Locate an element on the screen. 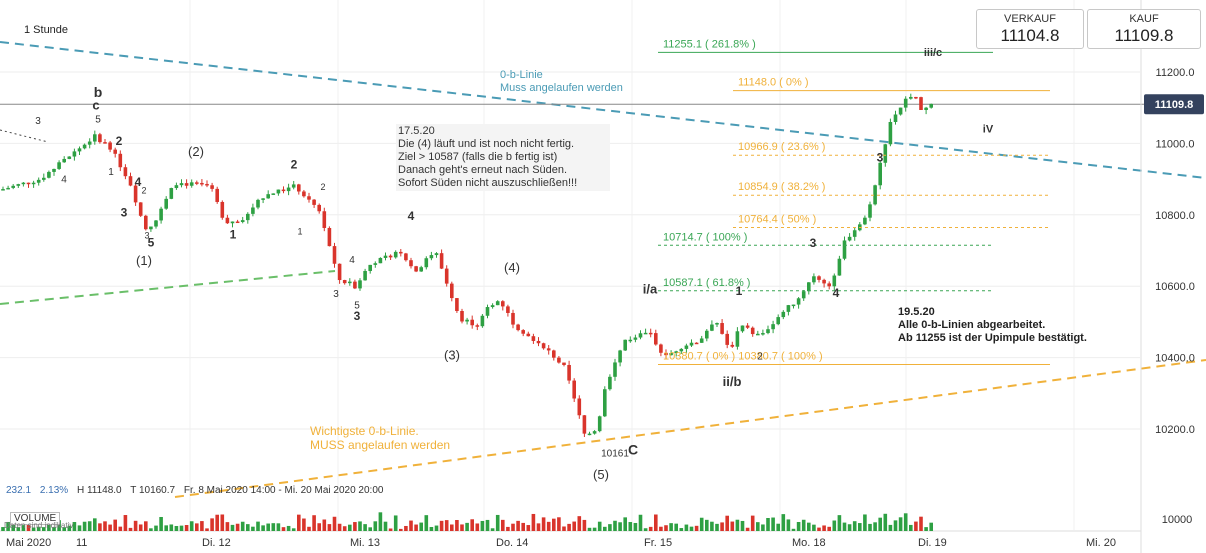 This screenshot has width=1206, height=553. fib-label: 10587.1 ( 61.8% ) is located at coordinates (706, 283).